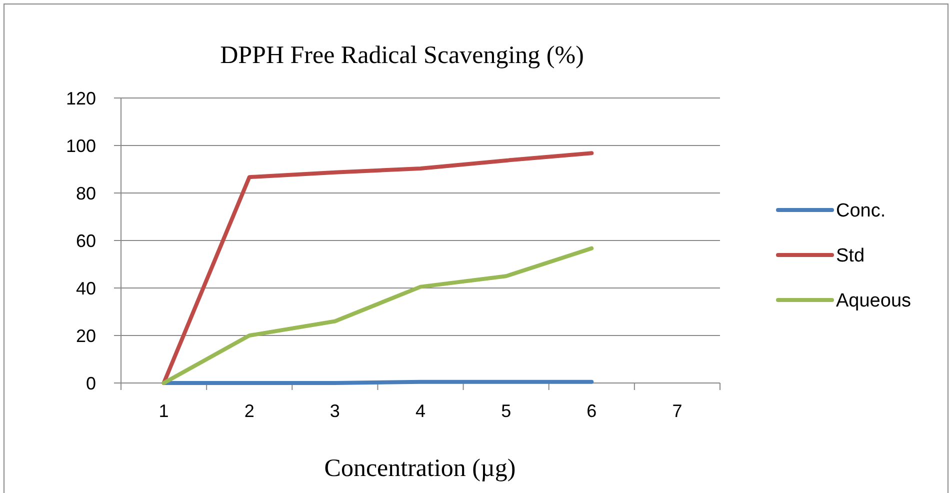 This screenshot has width=950, height=493. What do you see at coordinates (420, 468) in the screenshot?
I see `x-axis-title: Concentration (µg)` at bounding box center [420, 468].